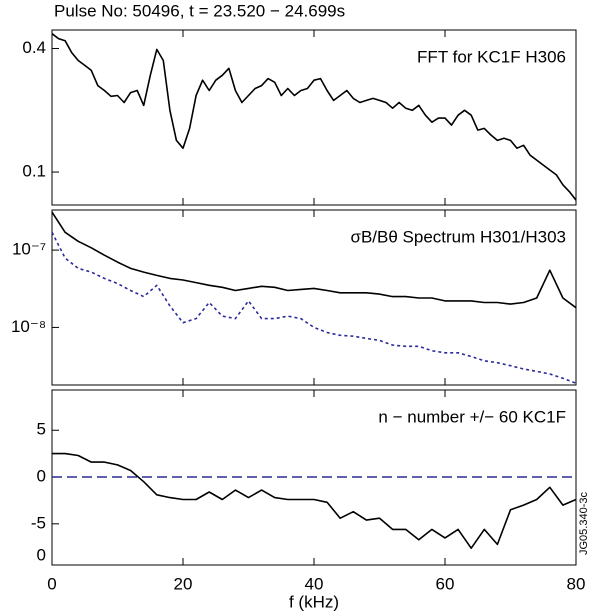  What do you see at coordinates (51, 583) in the screenshot?
I see `x-tick-label: 0` at bounding box center [51, 583].